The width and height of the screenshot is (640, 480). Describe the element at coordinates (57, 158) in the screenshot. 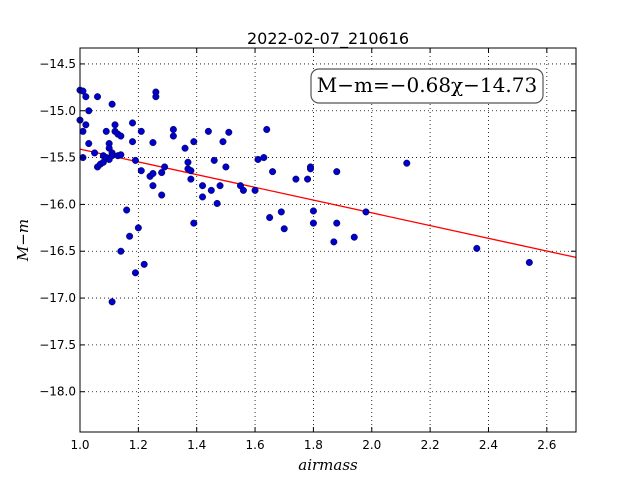

I see `y-tick-label: −15.5` at that location.